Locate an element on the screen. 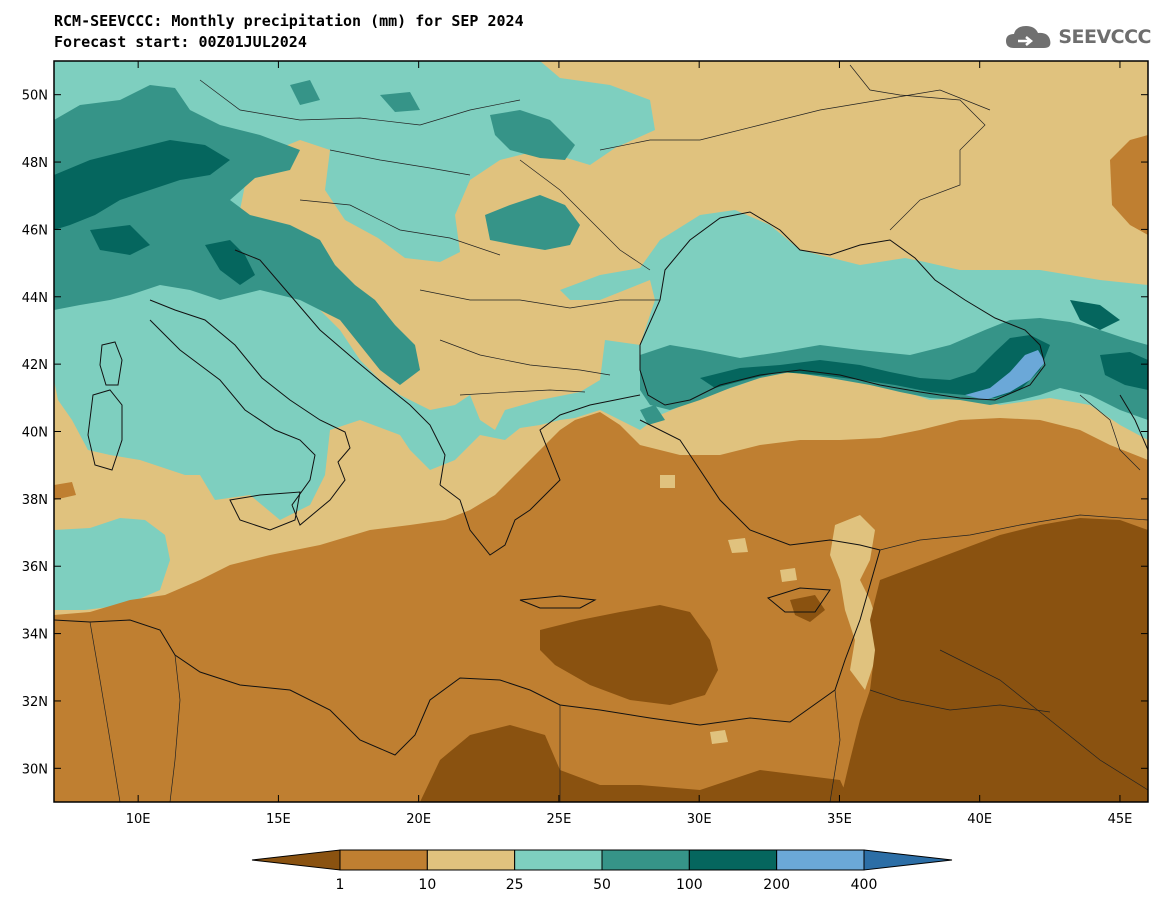 The width and height of the screenshot is (1165, 907). corsica is located at coordinates (111, 363).